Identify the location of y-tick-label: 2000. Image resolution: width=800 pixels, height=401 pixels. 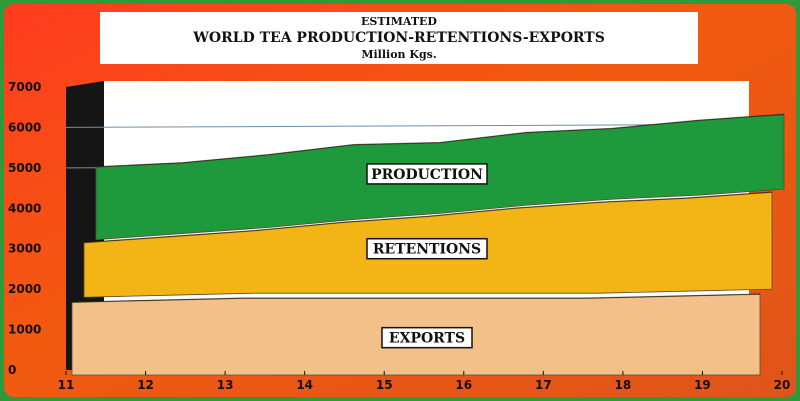
(24, 289).